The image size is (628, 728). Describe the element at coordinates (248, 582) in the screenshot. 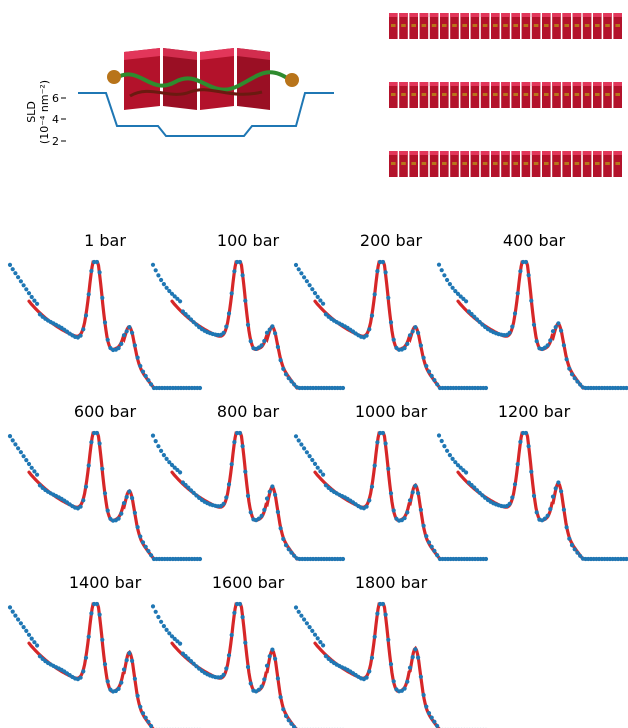

I see `panel-title: 1600 bar` at that location.